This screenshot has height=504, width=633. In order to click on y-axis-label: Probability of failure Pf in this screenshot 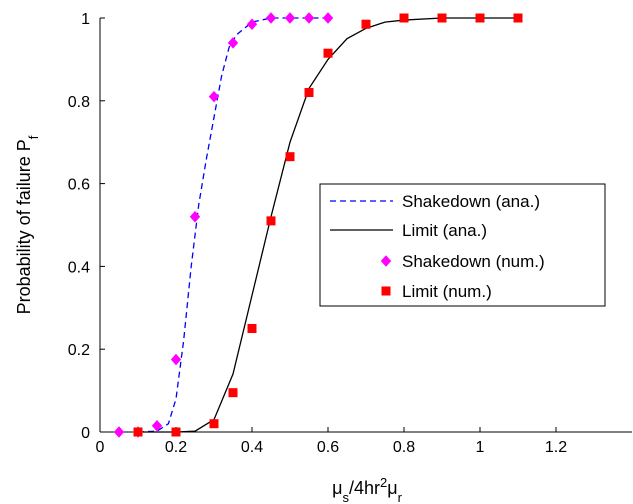, I will do `click(27, 224)`.